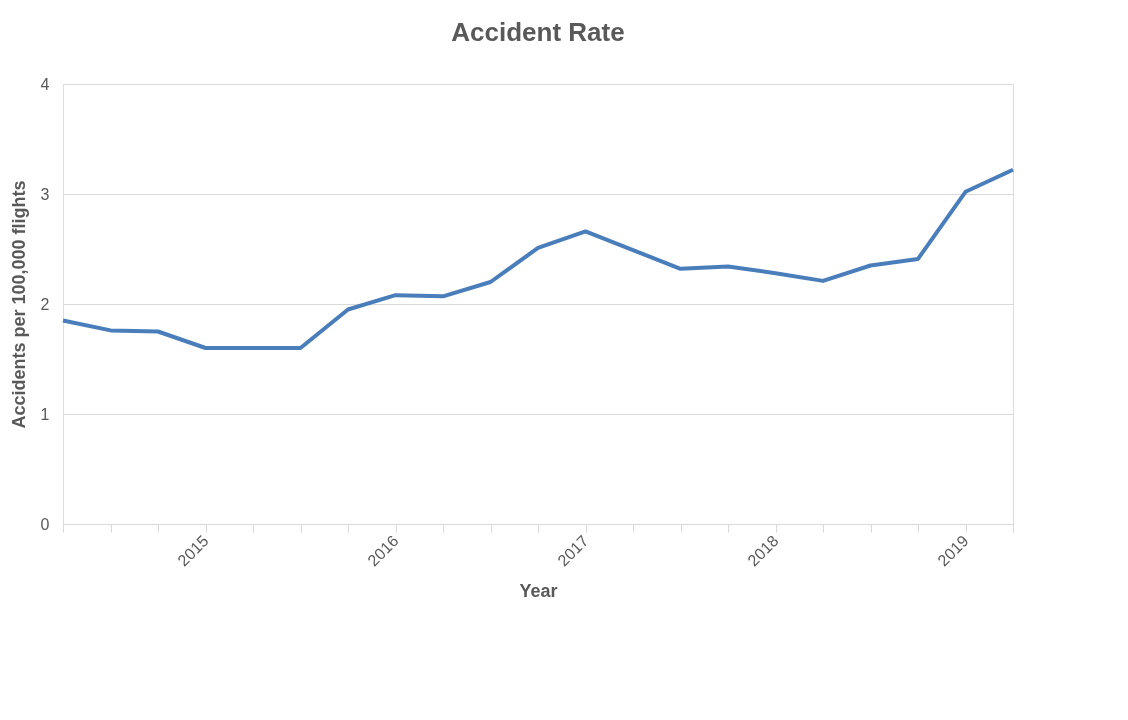 Image resolution: width=1128 pixels, height=720 pixels. Describe the element at coordinates (45, 304) in the screenshot. I see `y-tick-label: 2` at that location.